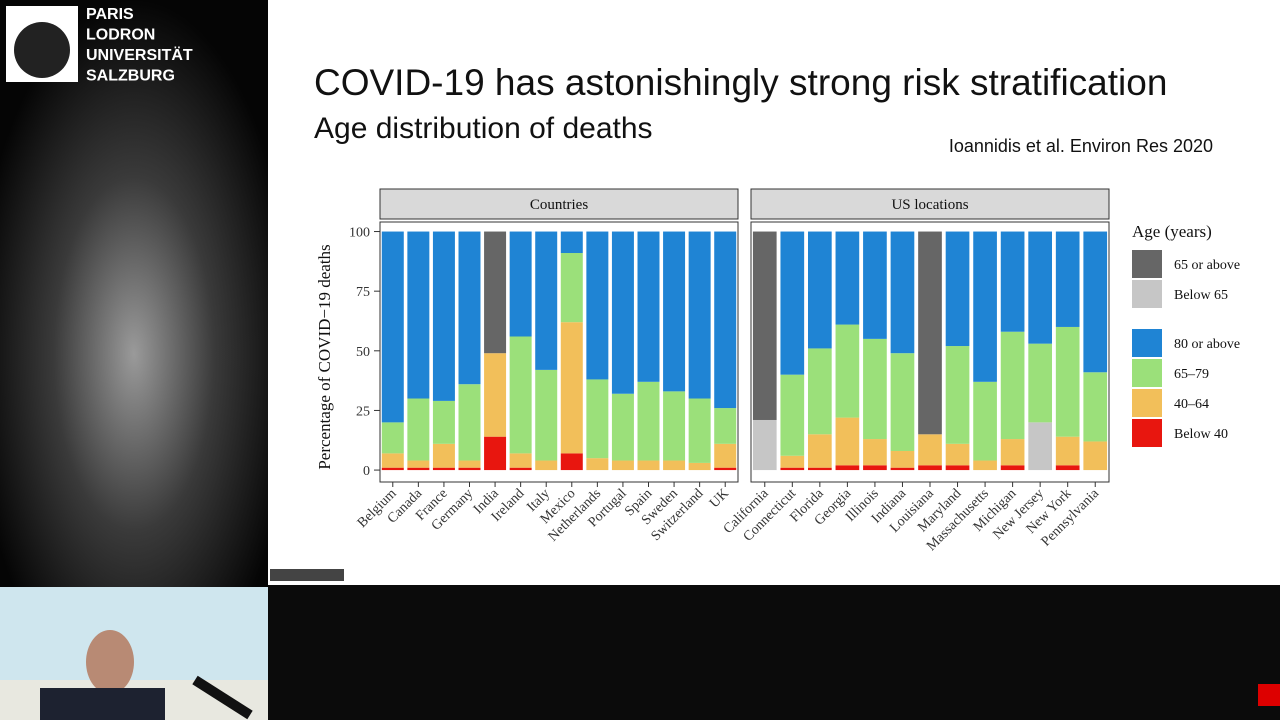  What do you see at coordinates (1207, 344) in the screenshot?
I see `legend-label: 80 or above` at bounding box center [1207, 344].